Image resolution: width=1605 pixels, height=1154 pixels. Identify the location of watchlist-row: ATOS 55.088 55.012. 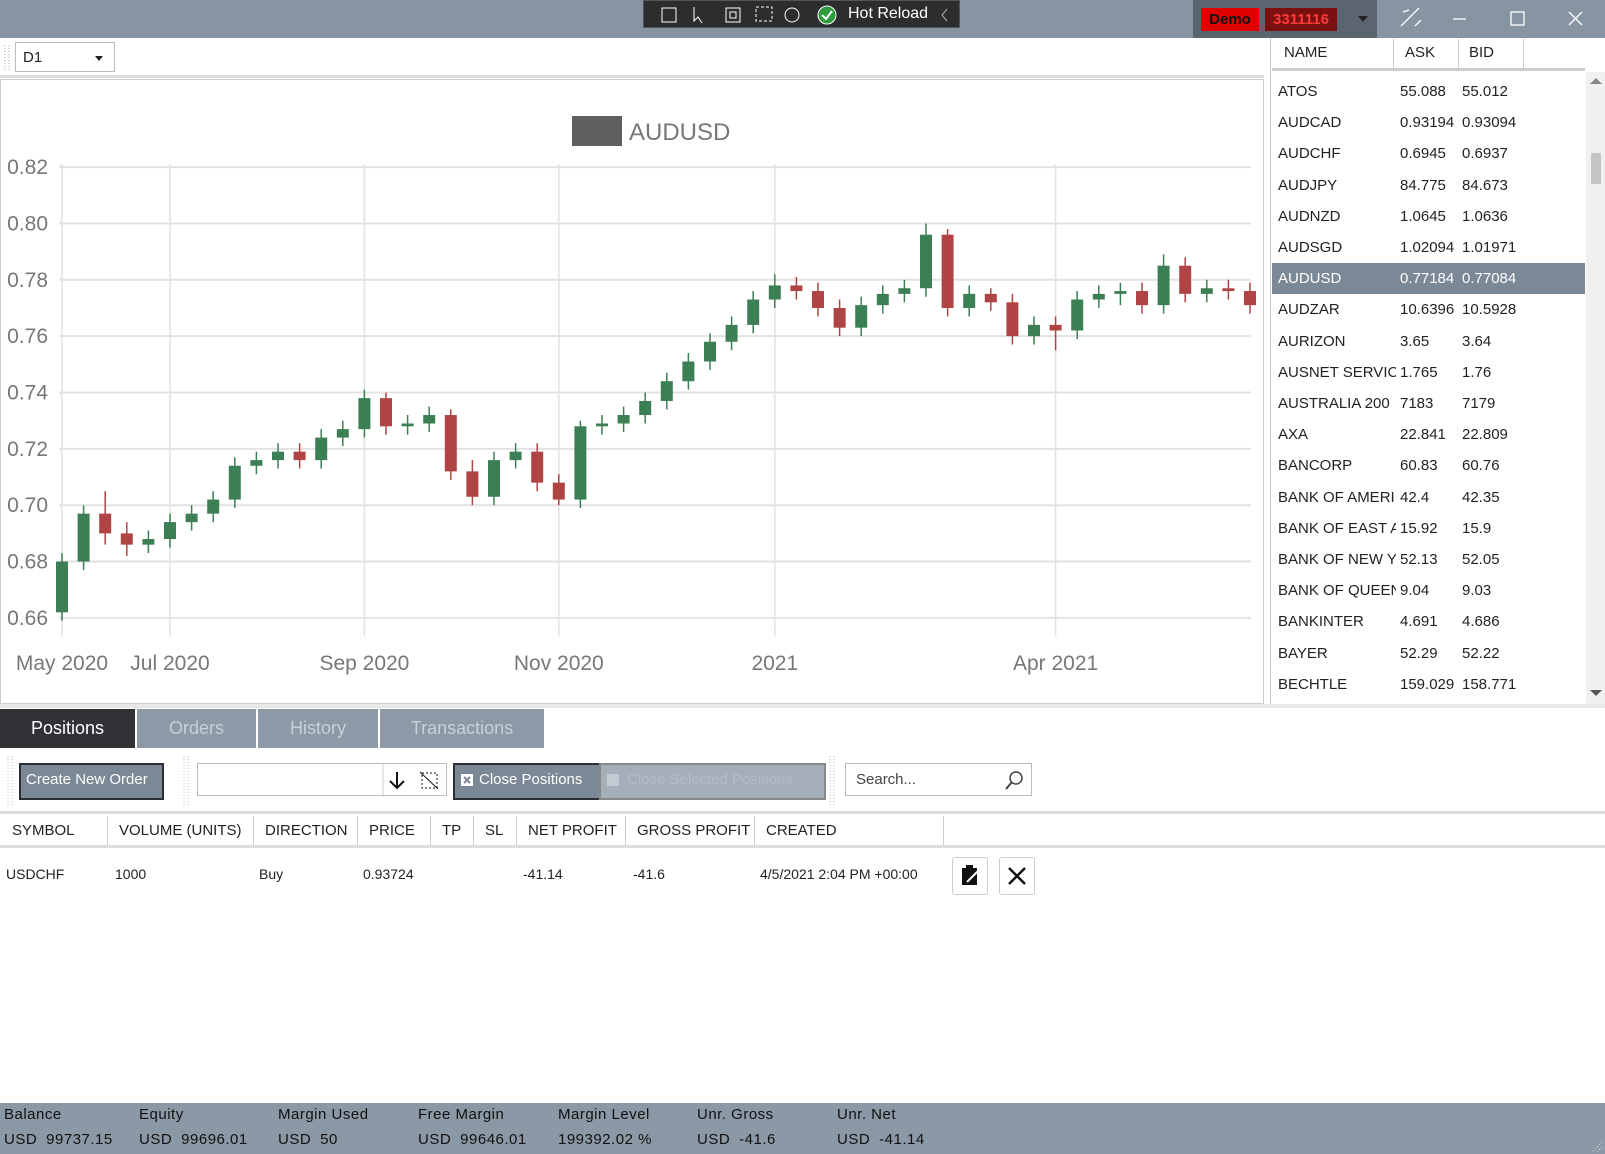
(1428, 91).